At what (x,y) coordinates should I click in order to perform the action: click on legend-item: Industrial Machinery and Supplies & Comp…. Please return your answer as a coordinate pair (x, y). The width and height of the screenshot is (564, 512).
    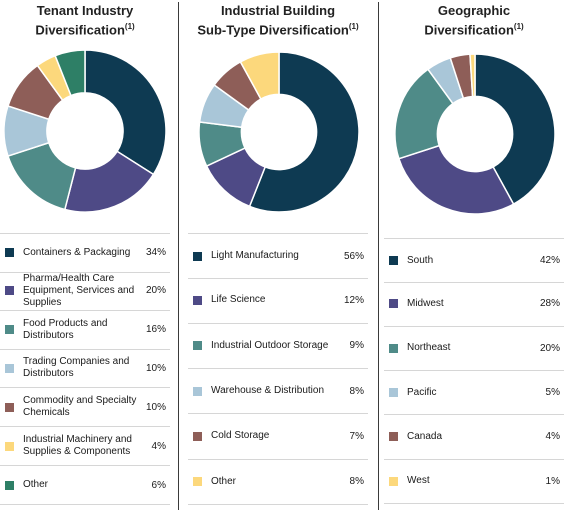
    Looking at the image, I should click on (85, 447).